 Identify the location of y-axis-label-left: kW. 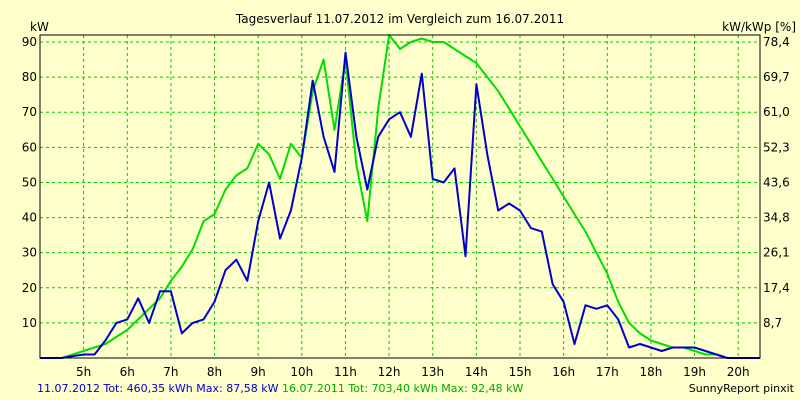
(39, 27).